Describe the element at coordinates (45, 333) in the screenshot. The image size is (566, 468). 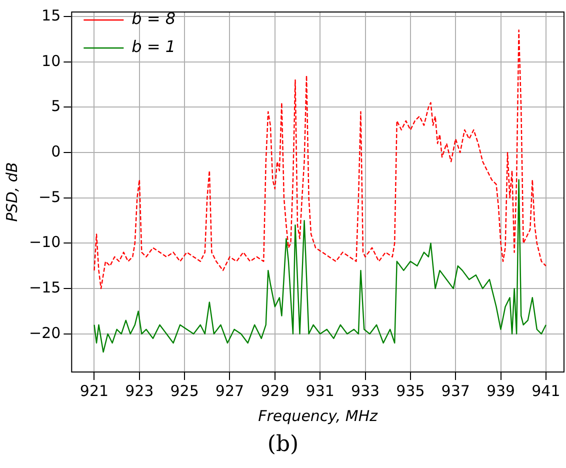
I see `y-tick-label: −20` at that location.